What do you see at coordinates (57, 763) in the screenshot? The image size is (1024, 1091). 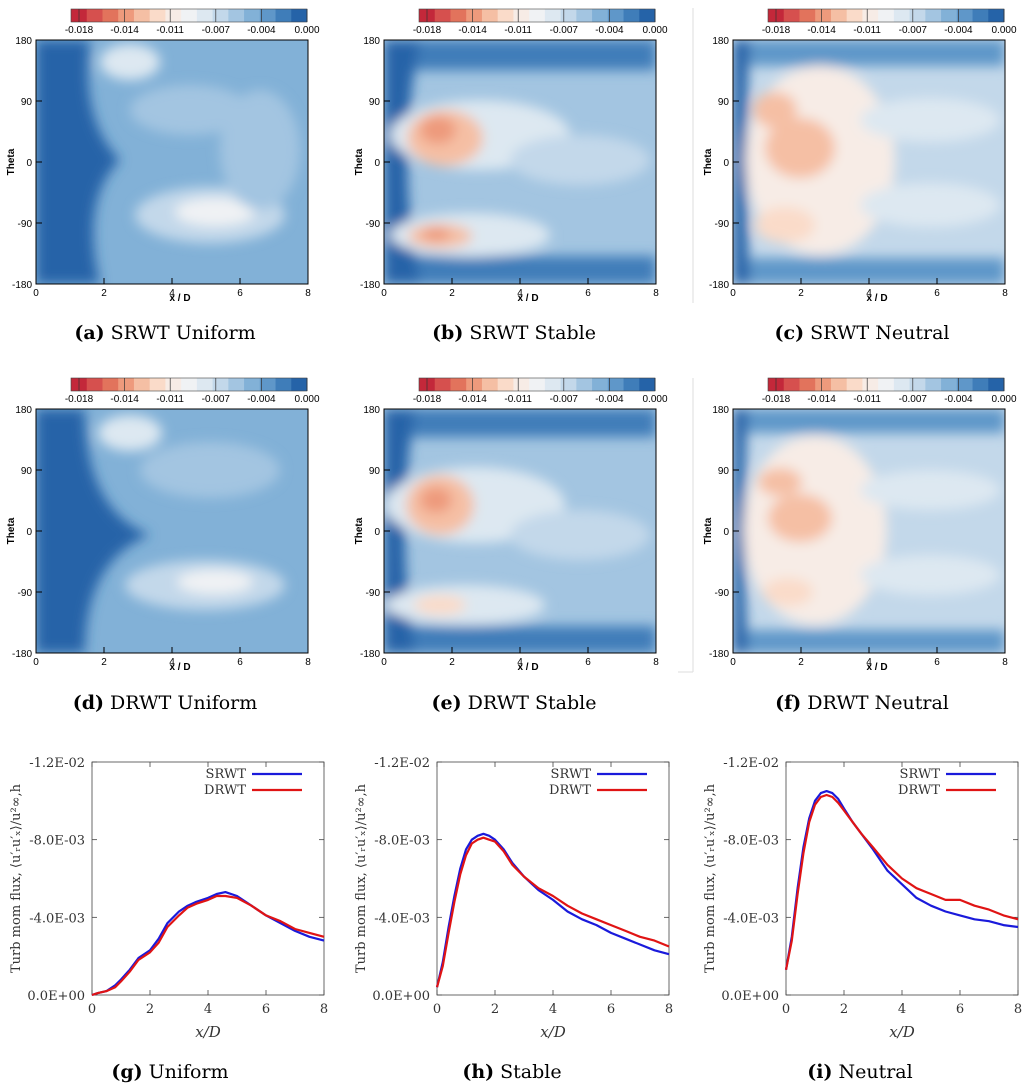 I see `y-tick-label: -1.2E-02` at bounding box center [57, 763].